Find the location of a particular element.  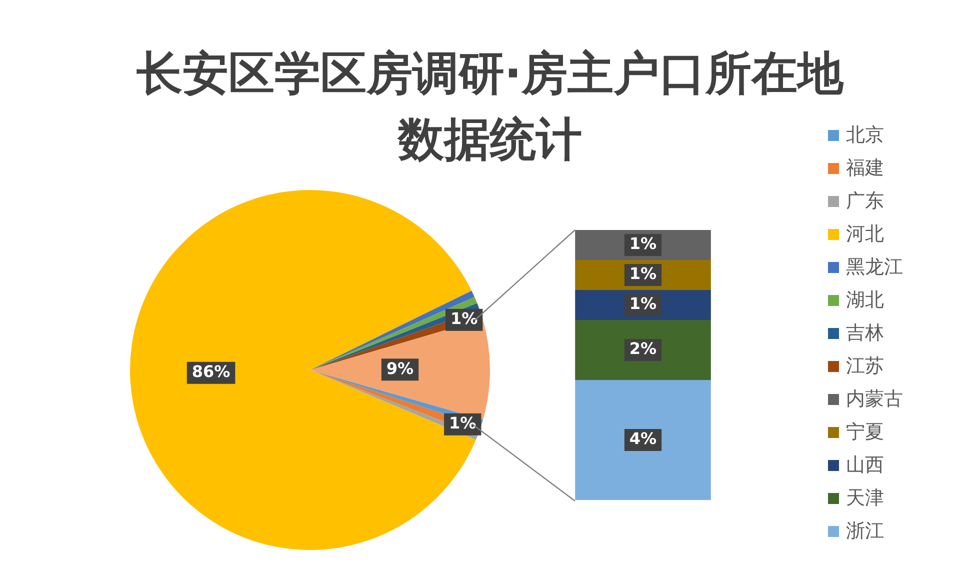

legend-label: 内蒙古 is located at coordinates (874, 399).